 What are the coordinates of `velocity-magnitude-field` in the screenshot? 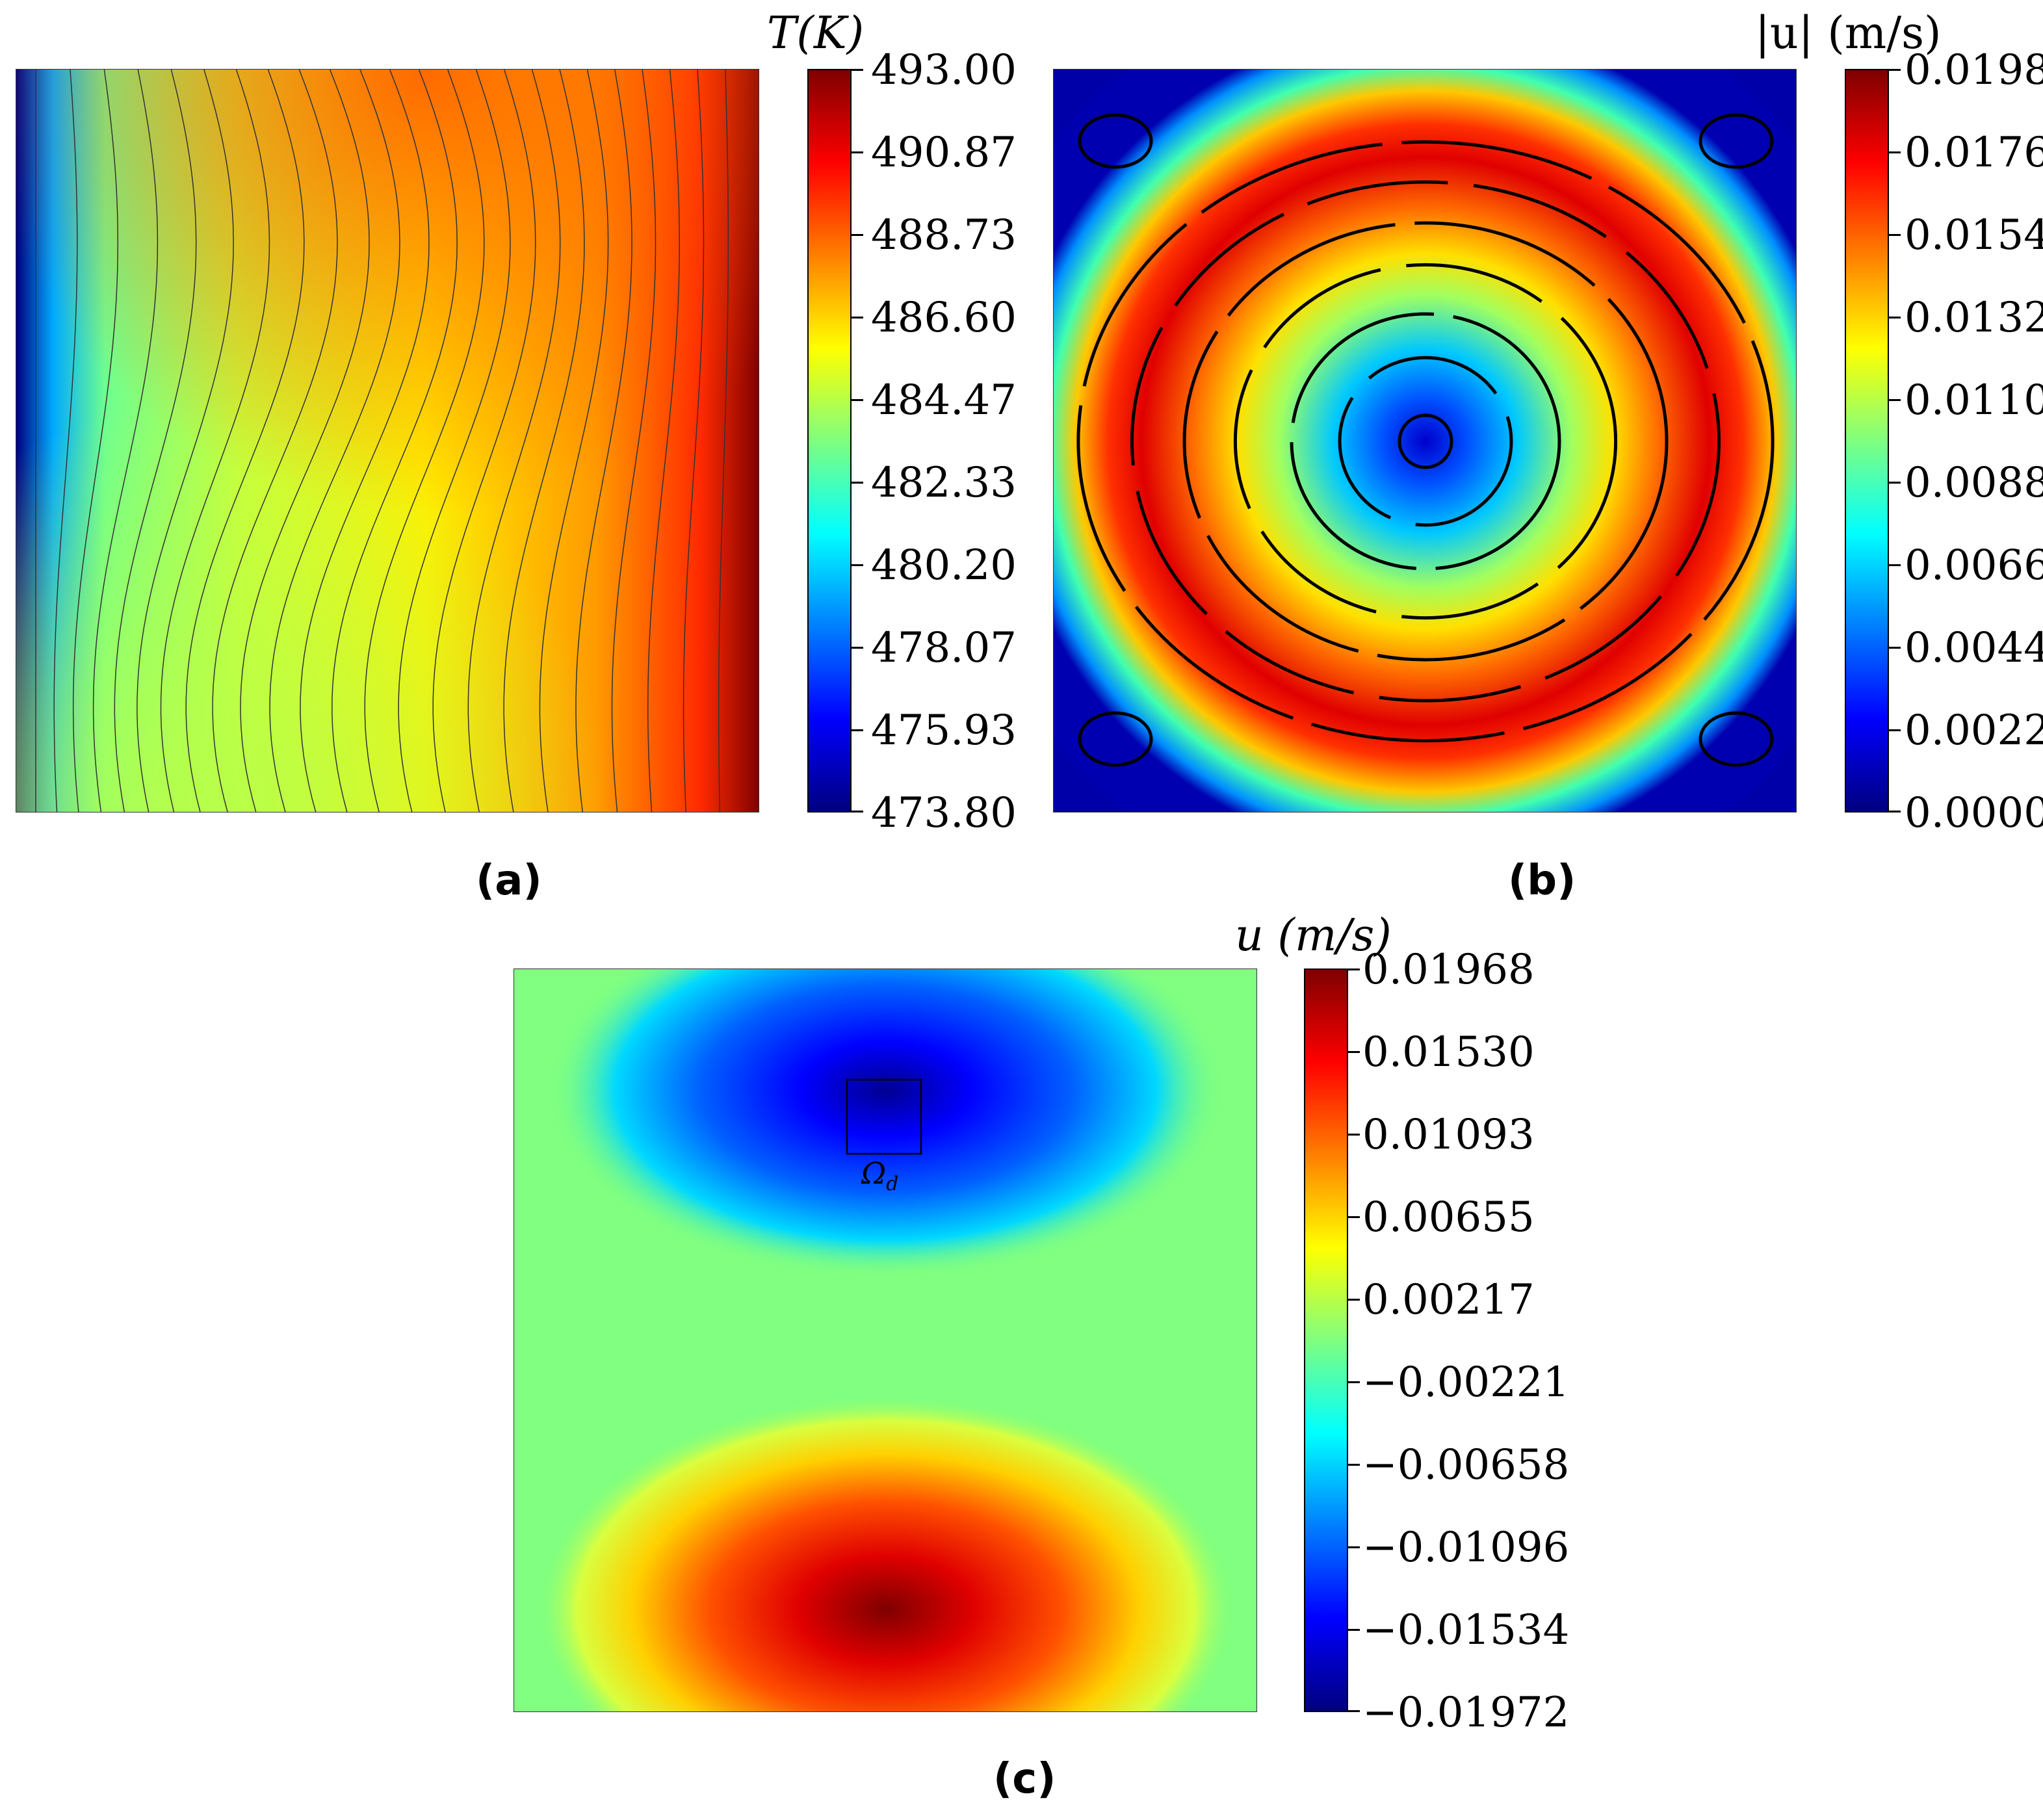 It's located at (1425, 441).